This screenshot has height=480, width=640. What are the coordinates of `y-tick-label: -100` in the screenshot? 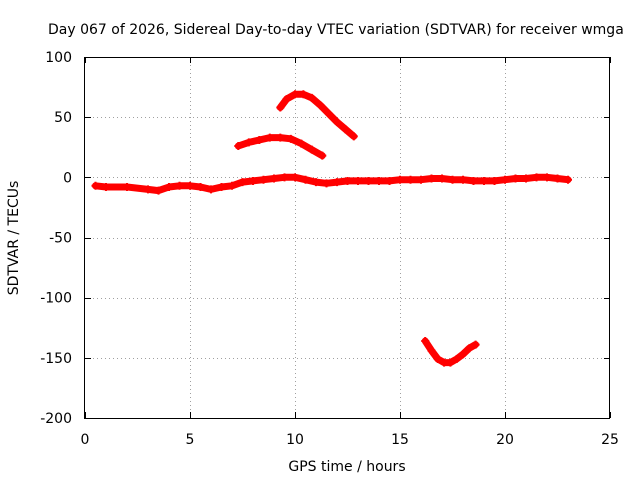 It's located at (56, 299).